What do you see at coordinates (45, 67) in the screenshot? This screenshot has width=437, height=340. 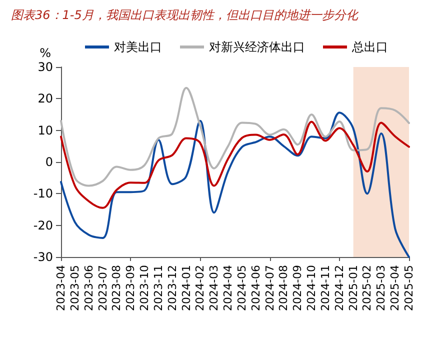 I see `y-tick-label: 30` at bounding box center [45, 67].